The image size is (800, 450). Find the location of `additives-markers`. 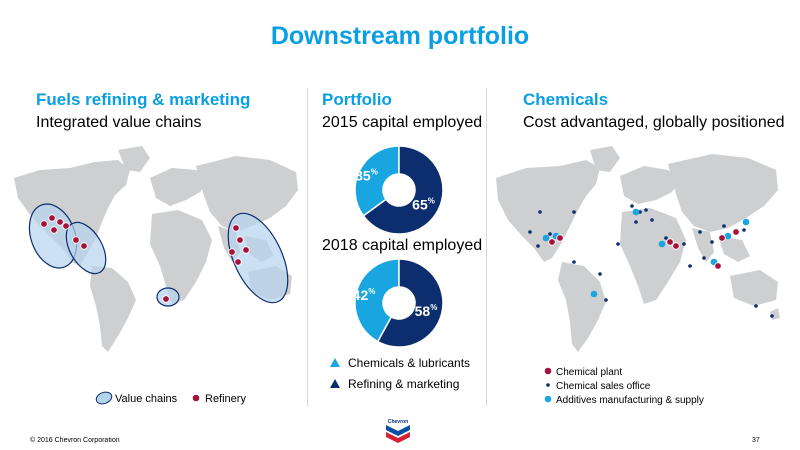

additives-markers is located at coordinates (646, 253).